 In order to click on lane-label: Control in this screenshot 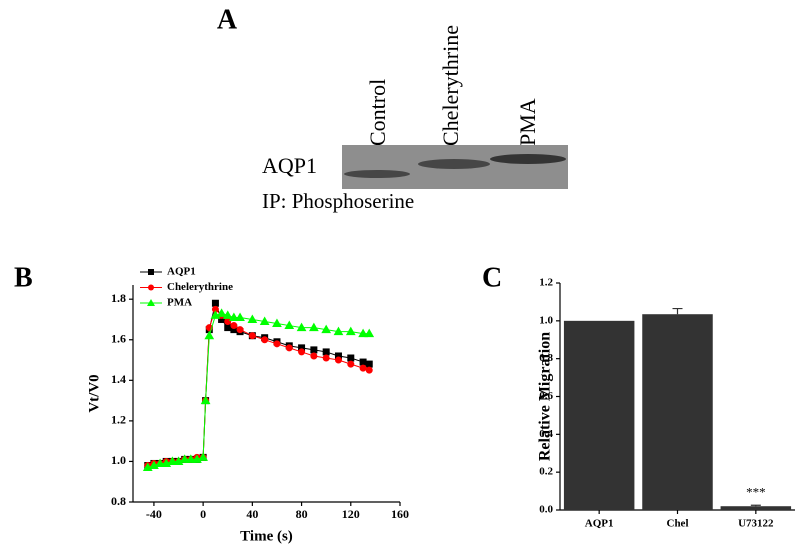, I will do `click(377, 112)`.